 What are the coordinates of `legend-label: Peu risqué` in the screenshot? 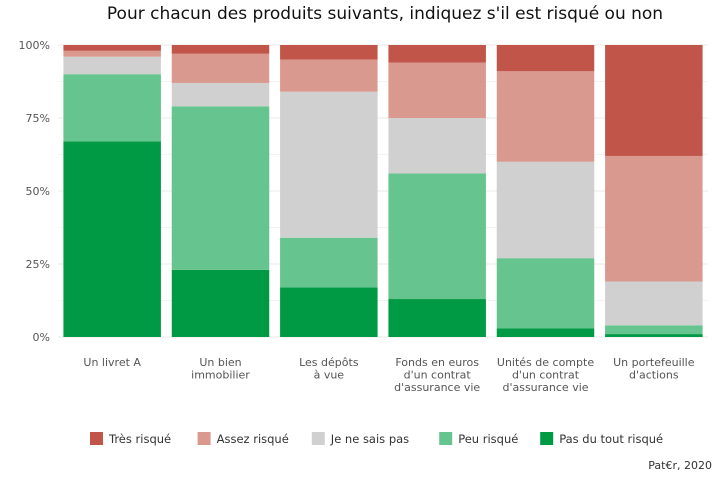 It's located at (488, 439).